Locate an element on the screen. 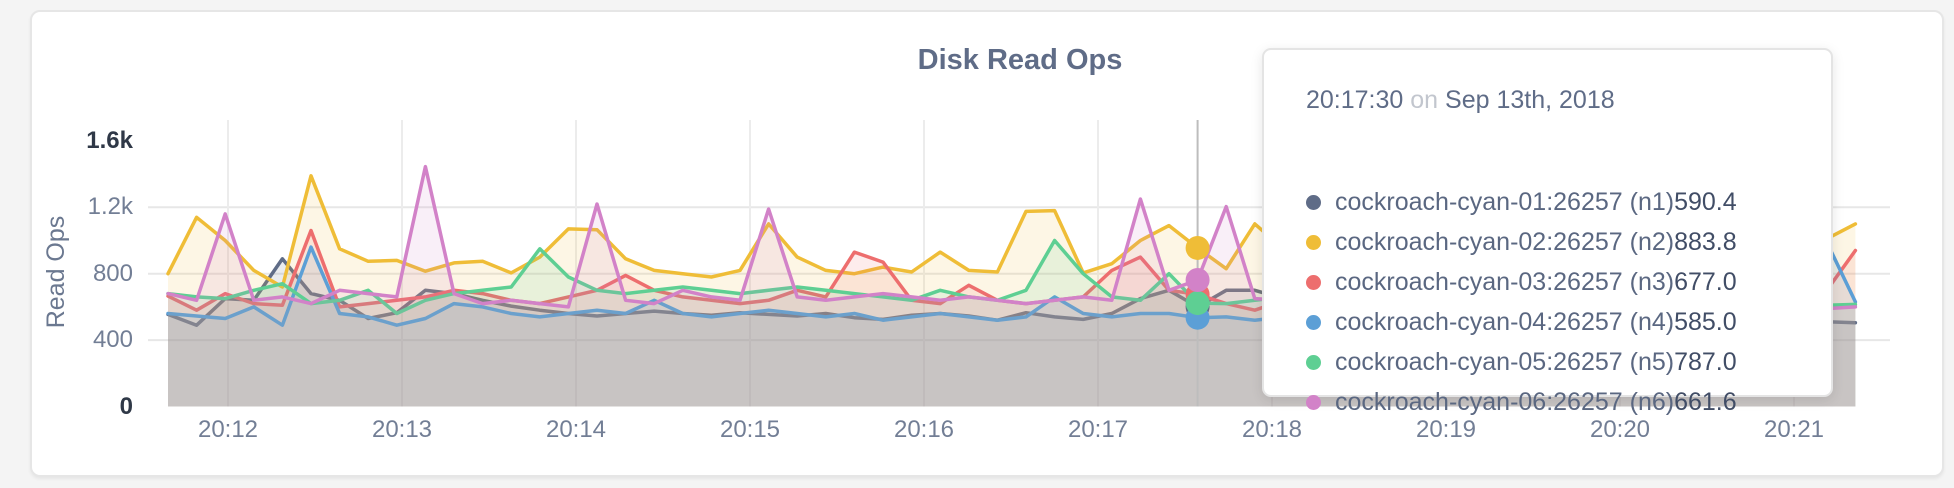 The width and height of the screenshot is (1954, 488). y-tick-label: 400 is located at coordinates (112, 340).